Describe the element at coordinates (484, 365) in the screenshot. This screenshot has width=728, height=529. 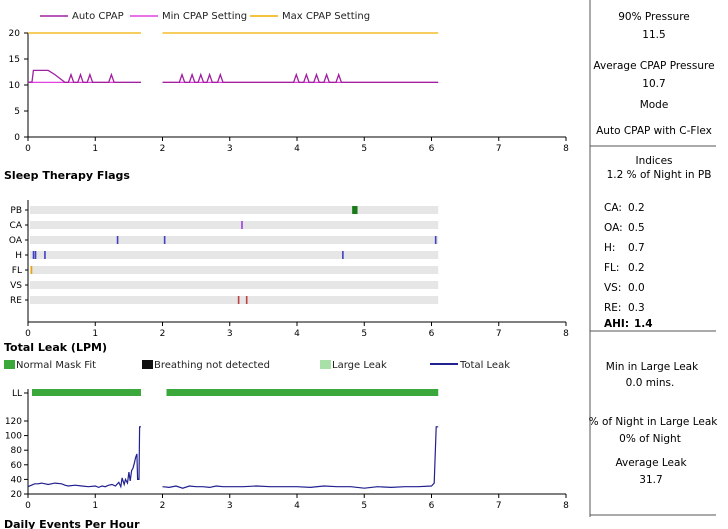
I see `legend-label: Total Leak` at that location.